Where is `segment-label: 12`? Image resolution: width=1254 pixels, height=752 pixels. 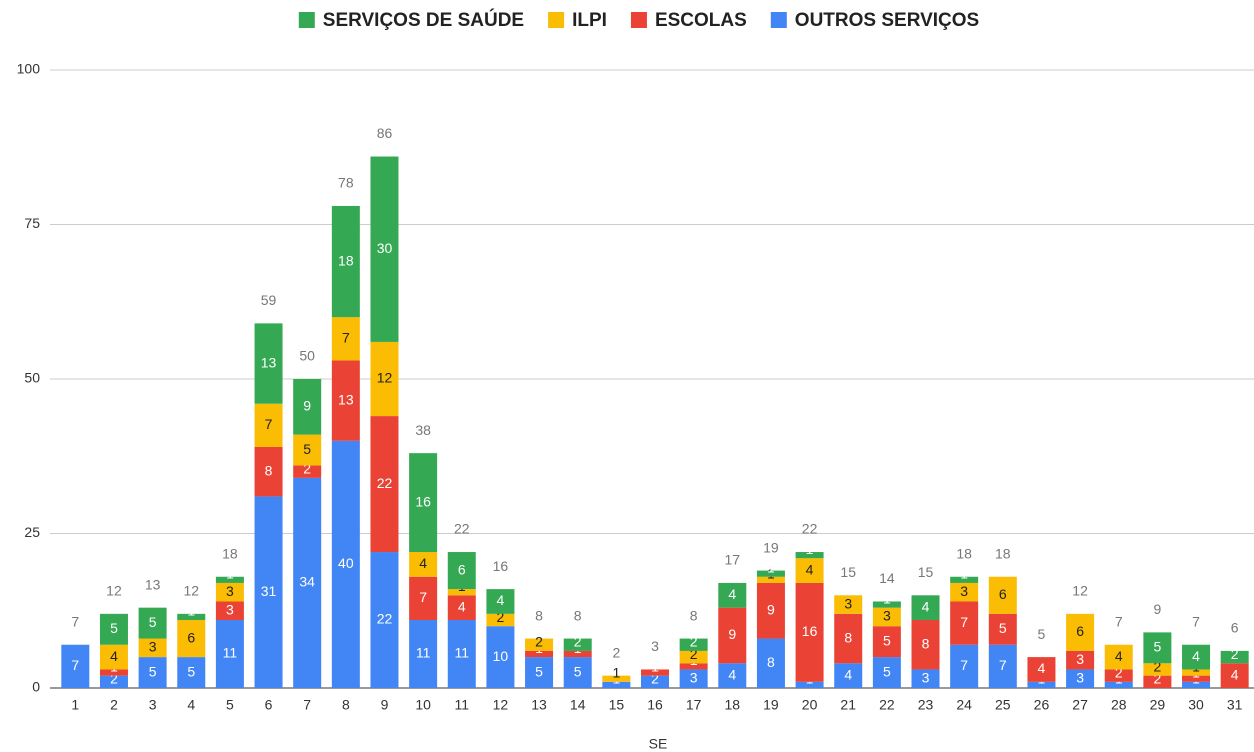
segment-label: 12 is located at coordinates (385, 378).